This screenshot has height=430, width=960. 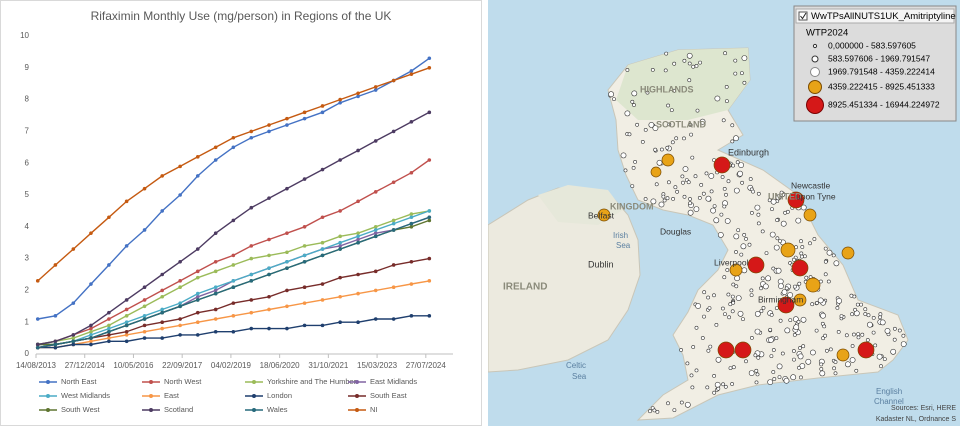 I want to click on legend-label: South East, so click(x=389, y=395).